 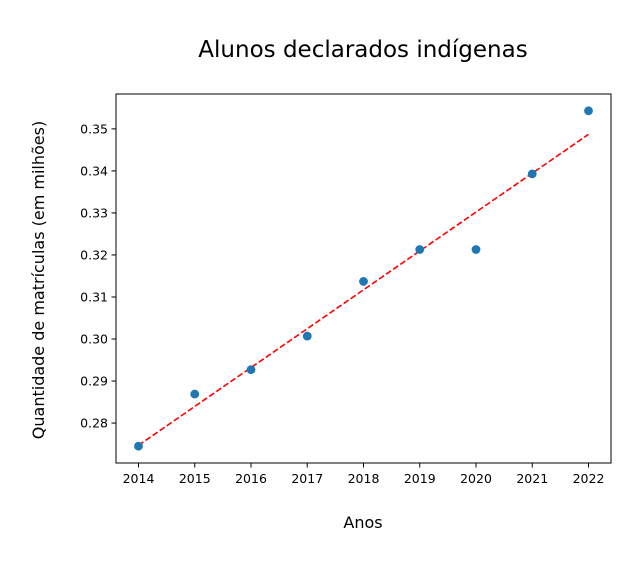 I want to click on x-tick-label: 2017, so click(x=307, y=478).